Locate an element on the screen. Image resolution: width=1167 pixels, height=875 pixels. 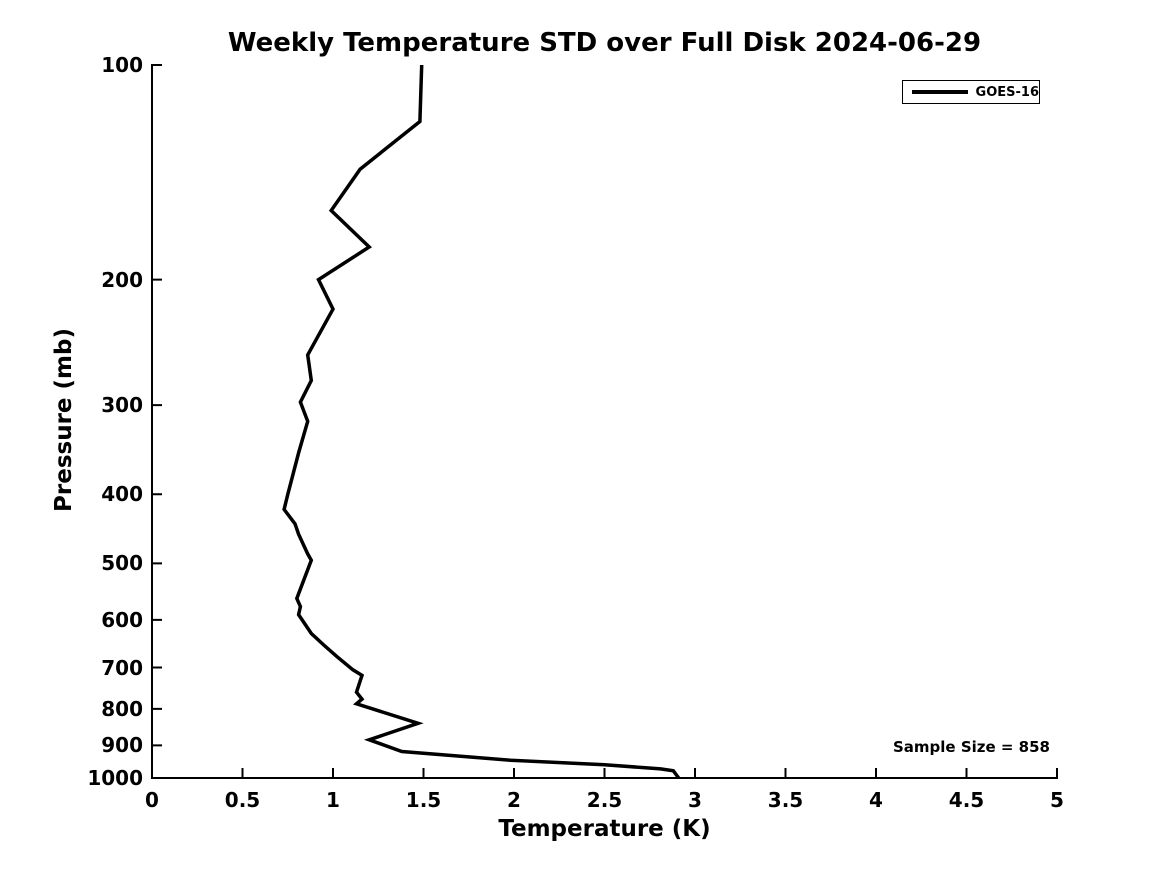
y-axis-label: Pressure (mb) is located at coordinates (64, 420).